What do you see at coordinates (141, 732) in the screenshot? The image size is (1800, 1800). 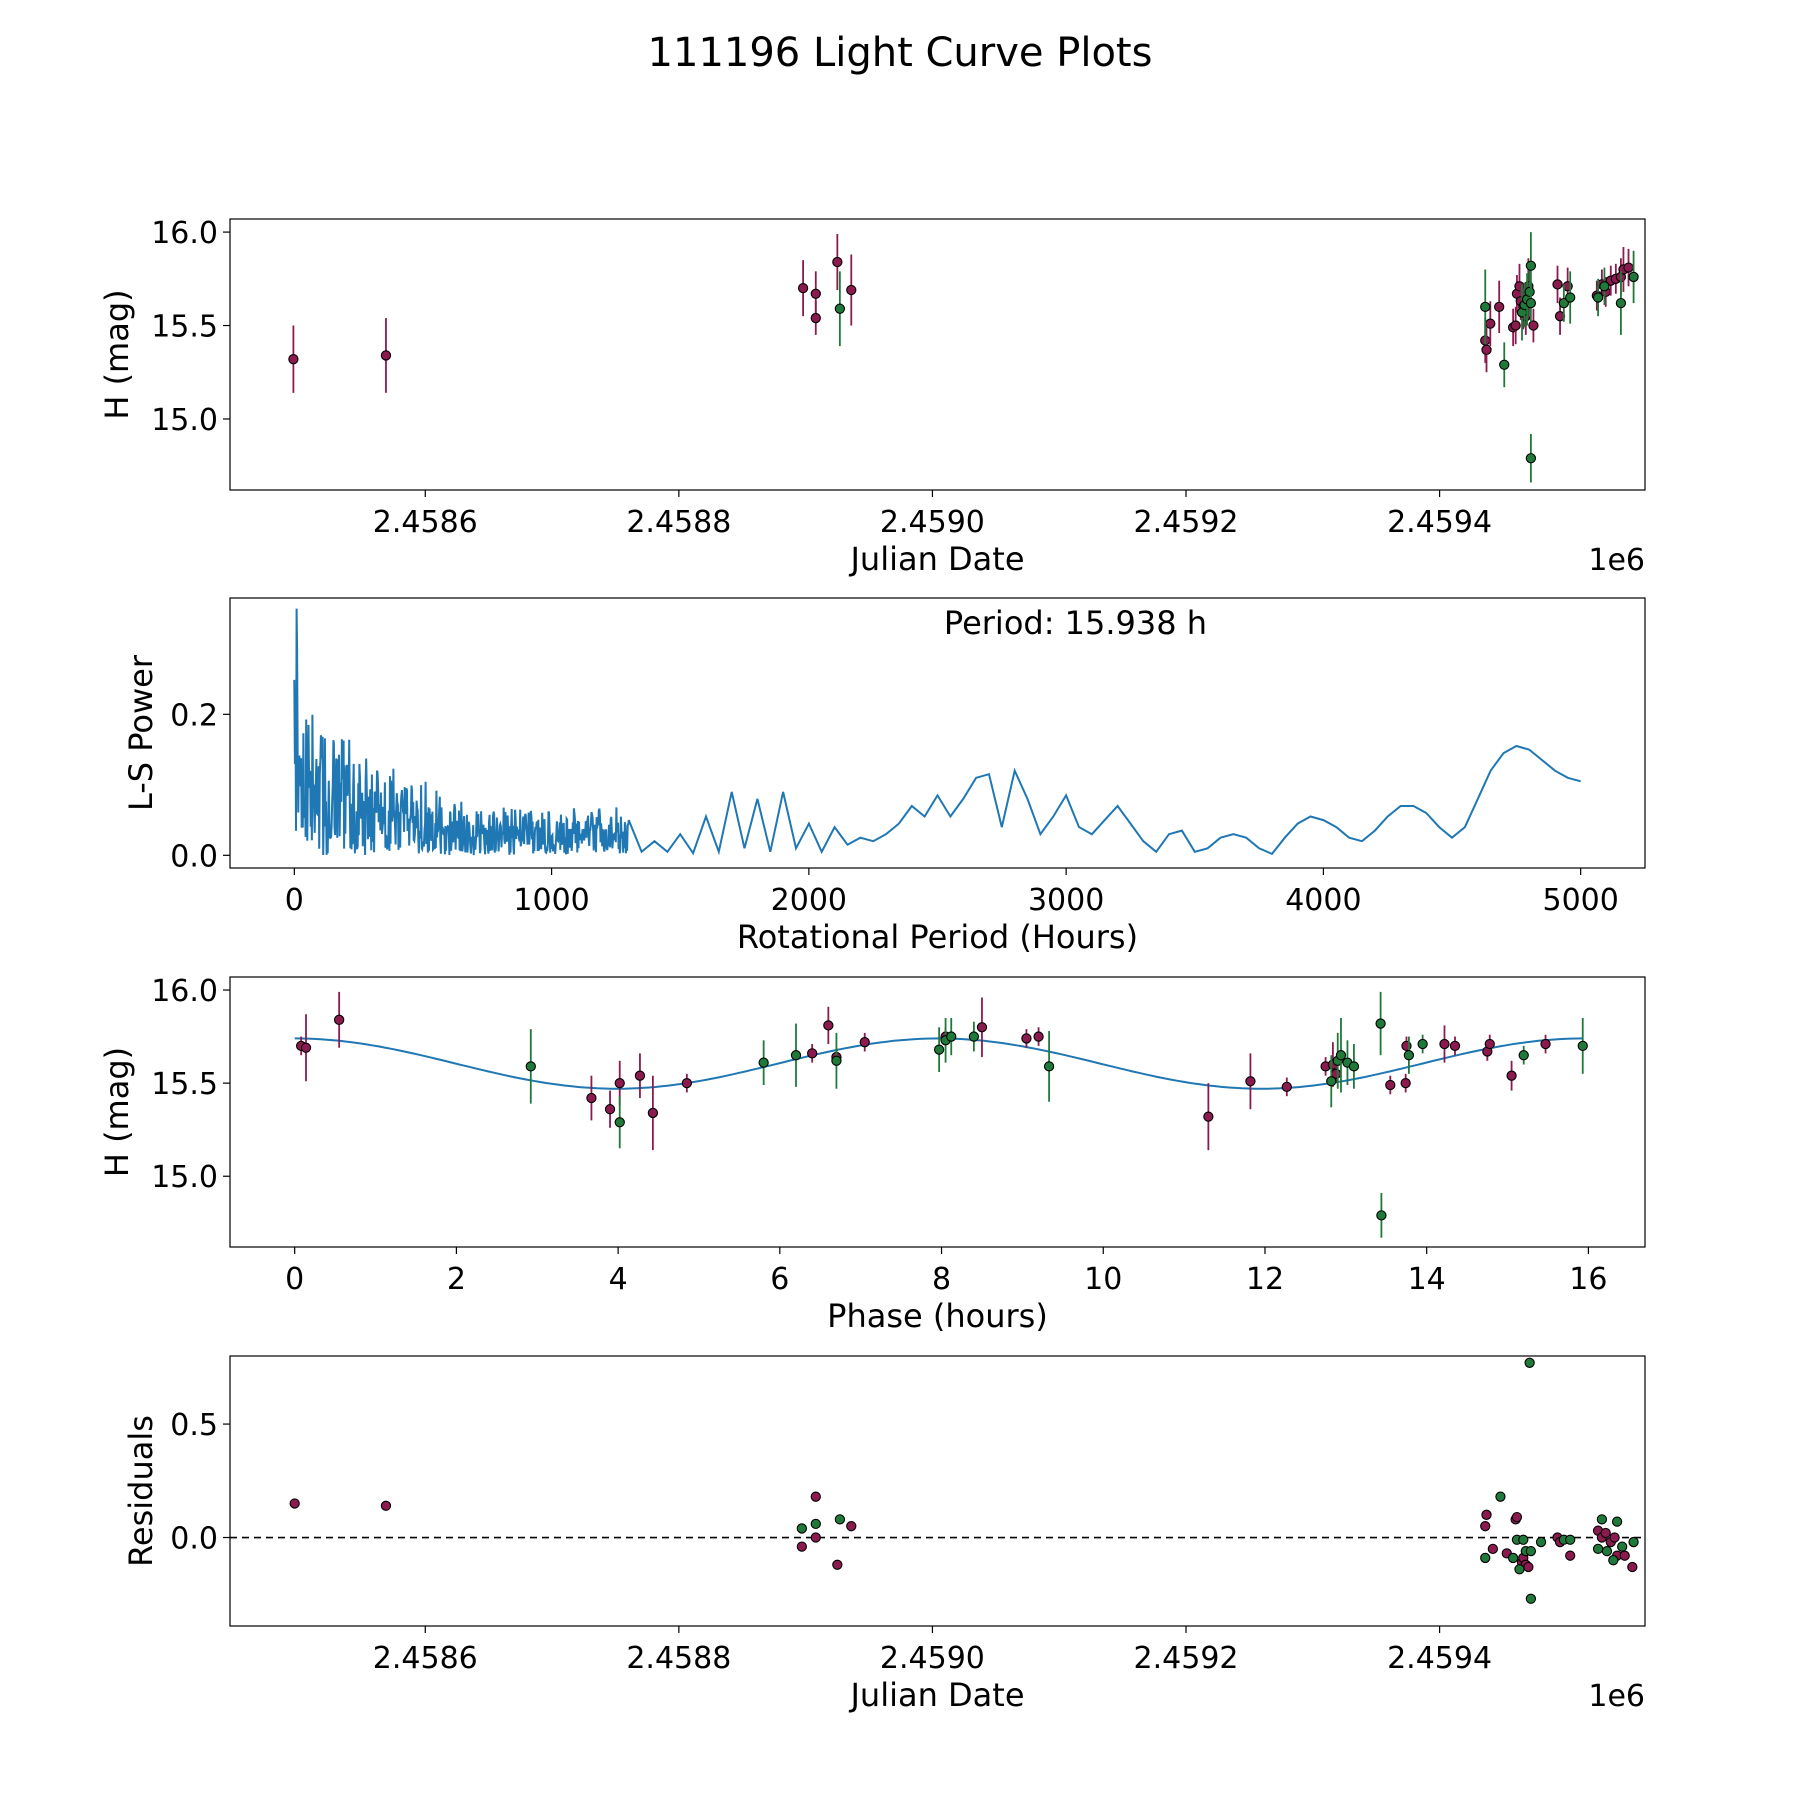 I see `ax1-ylabel: L-S Power` at bounding box center [141, 732].